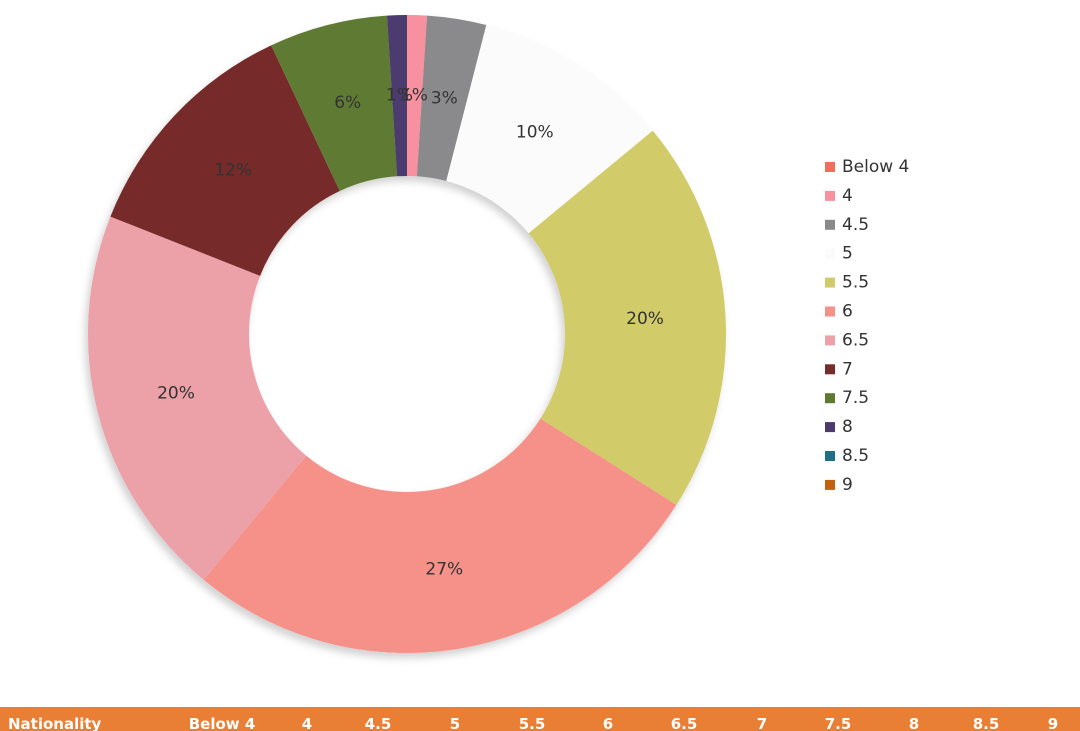 The height and width of the screenshot is (731, 1080). What do you see at coordinates (222, 723) in the screenshot?
I see `table-header-cell: Below 4` at bounding box center [222, 723].